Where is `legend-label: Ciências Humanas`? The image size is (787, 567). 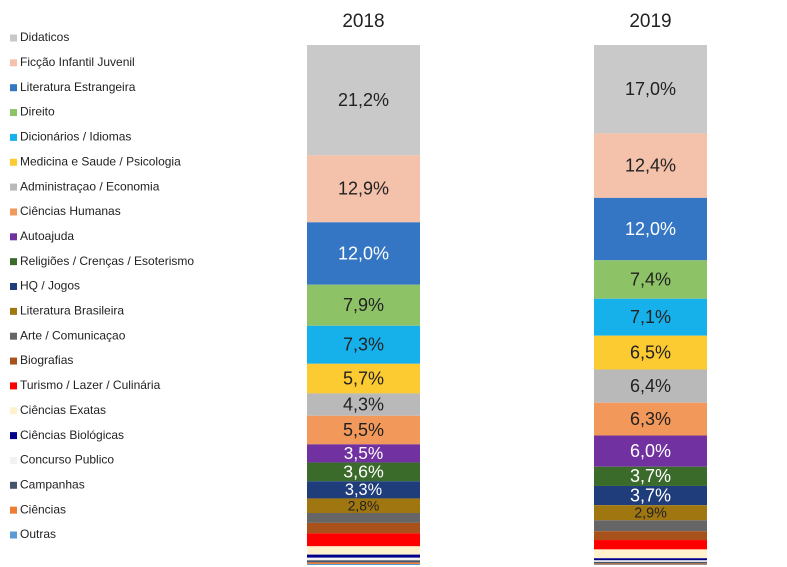 legend-label: Ciências Humanas is located at coordinates (70, 211).